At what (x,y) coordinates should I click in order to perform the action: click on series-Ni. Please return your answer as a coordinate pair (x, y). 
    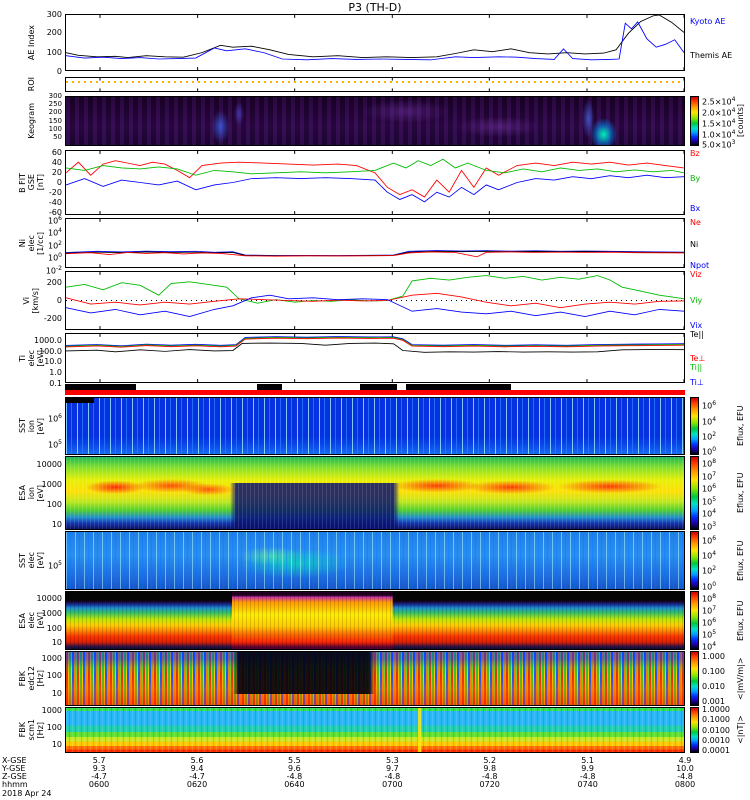
    Looking at the image, I should click on (375, 253).